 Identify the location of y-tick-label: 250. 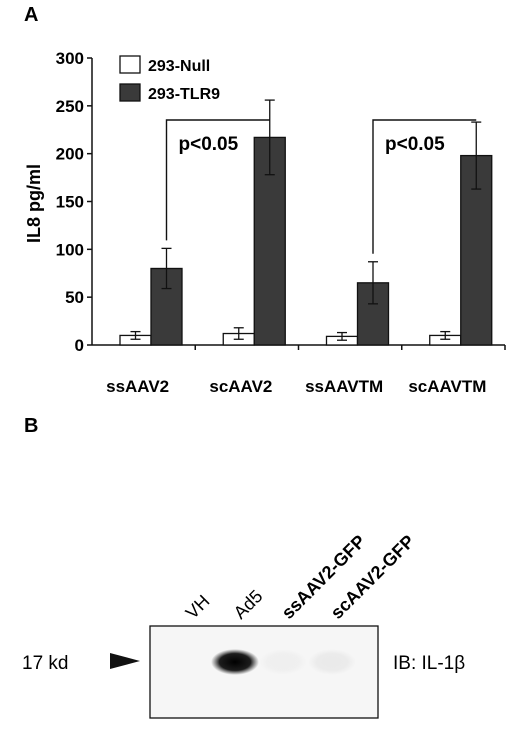
(70, 106).